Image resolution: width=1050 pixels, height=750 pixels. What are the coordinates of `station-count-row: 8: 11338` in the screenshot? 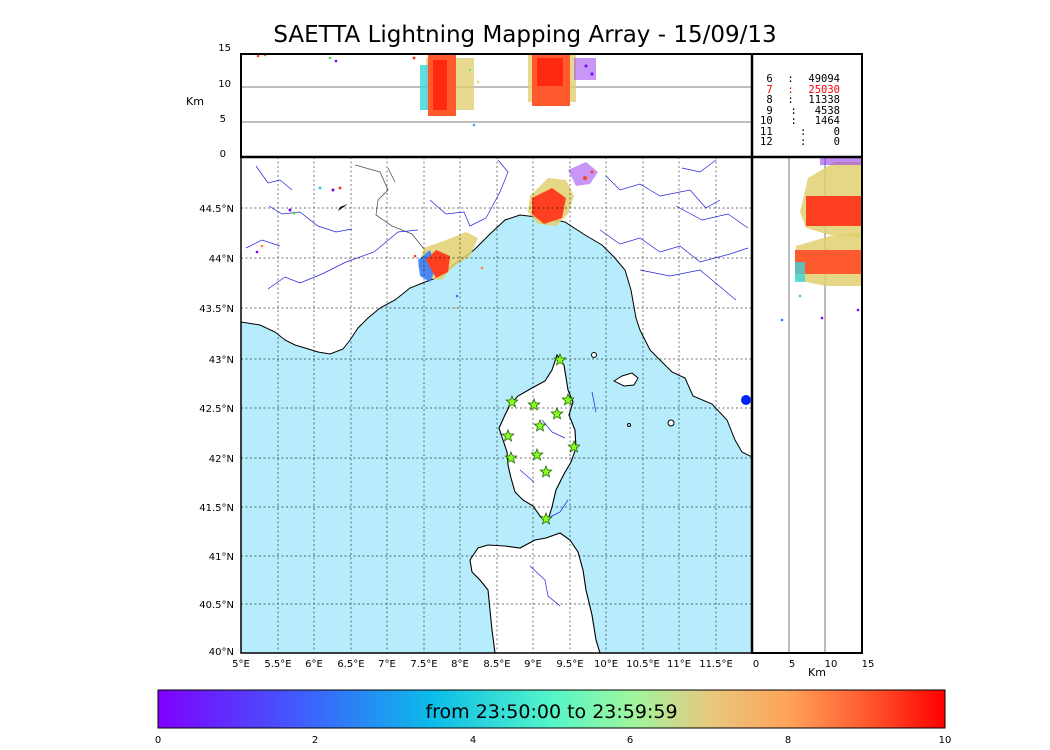 It's located at (800, 100).